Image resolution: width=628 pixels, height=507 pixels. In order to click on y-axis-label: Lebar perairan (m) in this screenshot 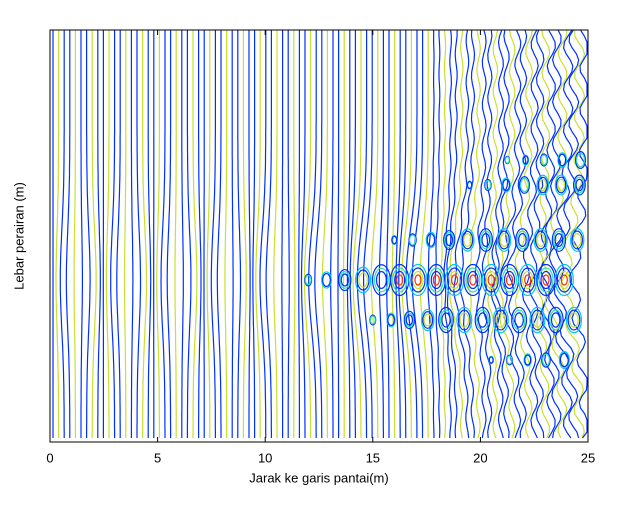, I will do `click(18, 236)`.